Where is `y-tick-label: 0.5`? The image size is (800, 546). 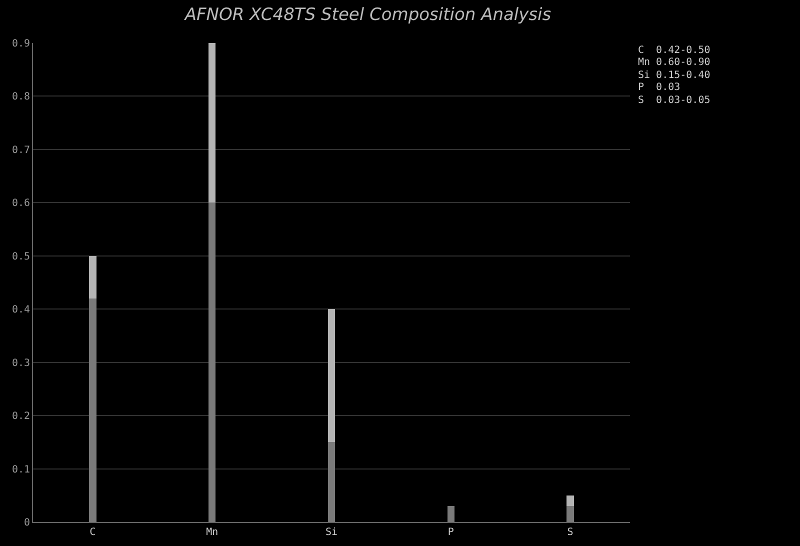
y-tick-label: 0.5 is located at coordinates (21, 256).